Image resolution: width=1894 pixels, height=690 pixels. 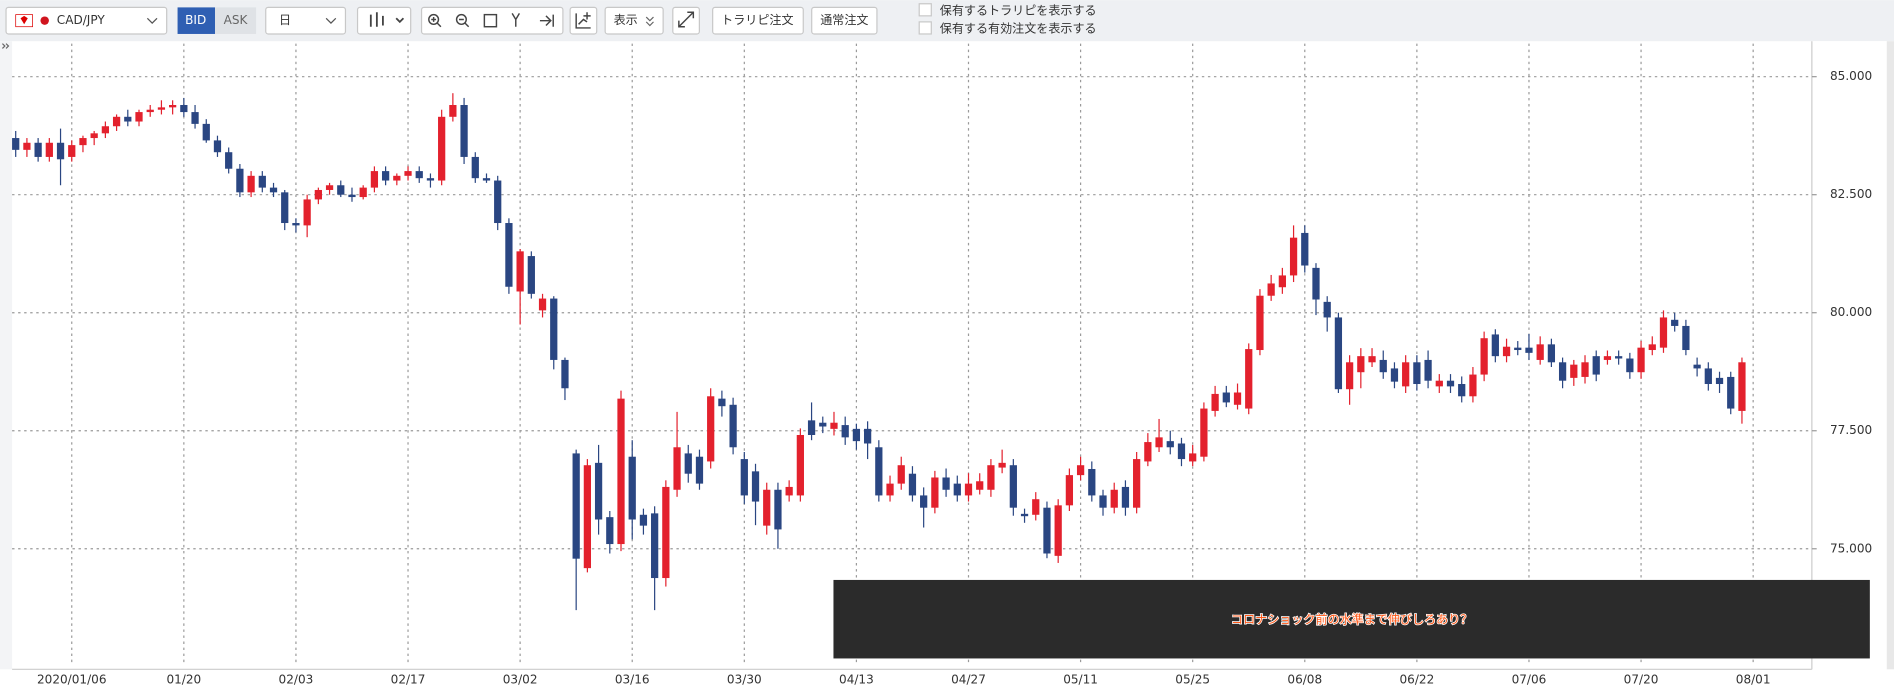 What do you see at coordinates (649, 21) in the screenshot?
I see `chevron-icon` at bounding box center [649, 21].